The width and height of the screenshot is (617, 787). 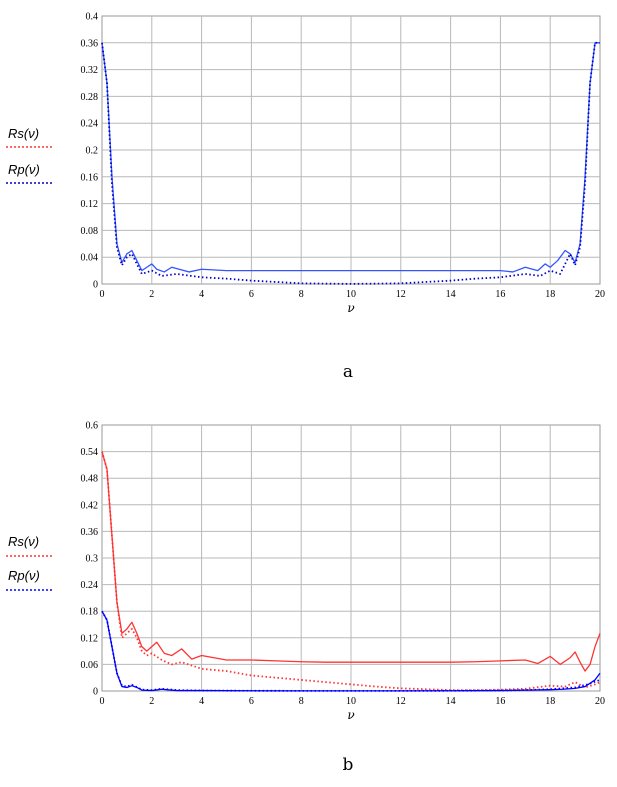 I want to click on chart-b-ytick-label: 0.06, so click(x=90, y=665).